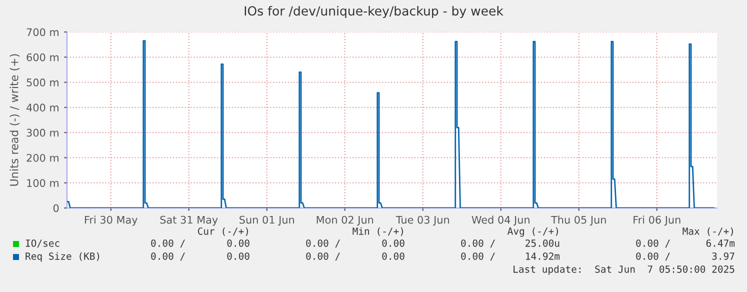 This screenshot has width=747, height=292. What do you see at coordinates (501, 221) in the screenshot?
I see `x-tick-label: Wed 04 Jun` at bounding box center [501, 221].